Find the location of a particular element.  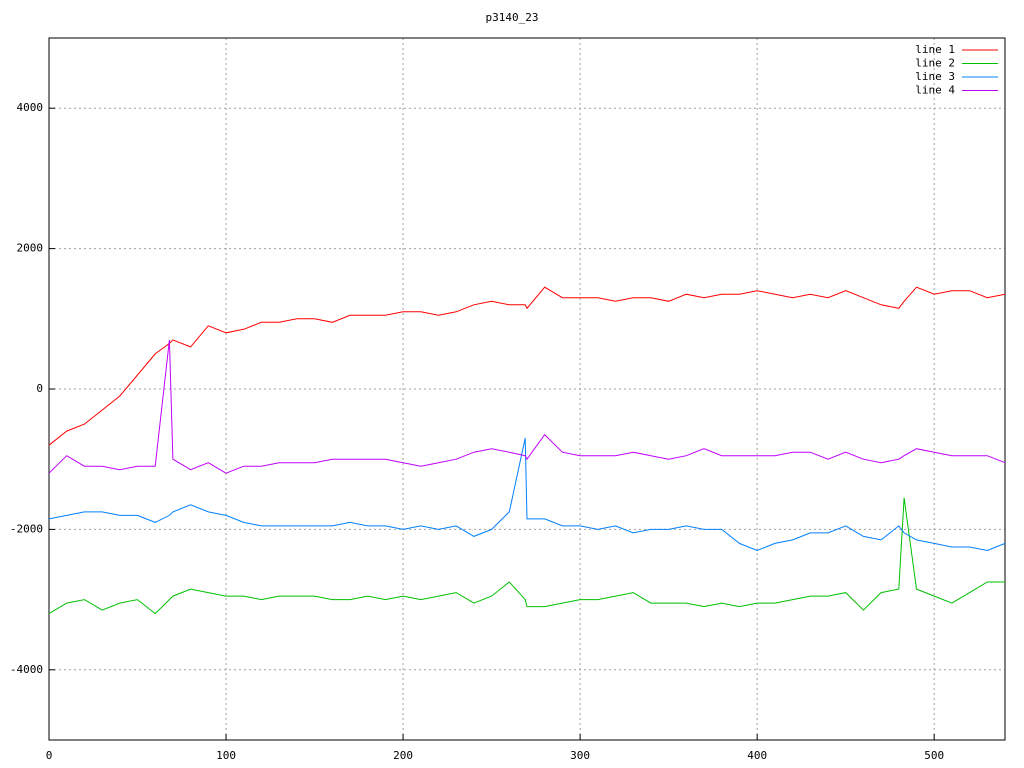

legend-label: line 3 is located at coordinates (935, 76).